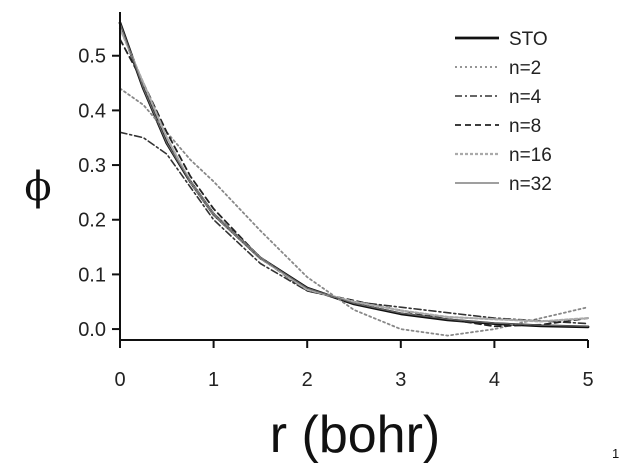 The width and height of the screenshot is (626, 463). What do you see at coordinates (528, 39) in the screenshot?
I see `legend-label: STO` at bounding box center [528, 39].